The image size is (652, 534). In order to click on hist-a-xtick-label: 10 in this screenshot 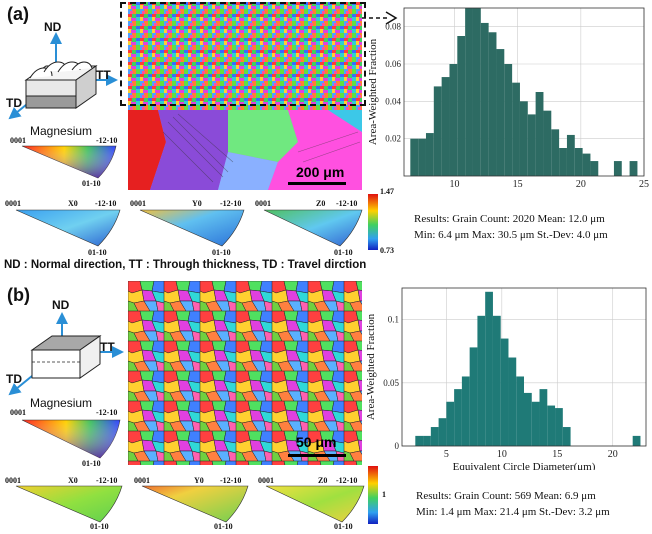, I will do `click(455, 184)`.